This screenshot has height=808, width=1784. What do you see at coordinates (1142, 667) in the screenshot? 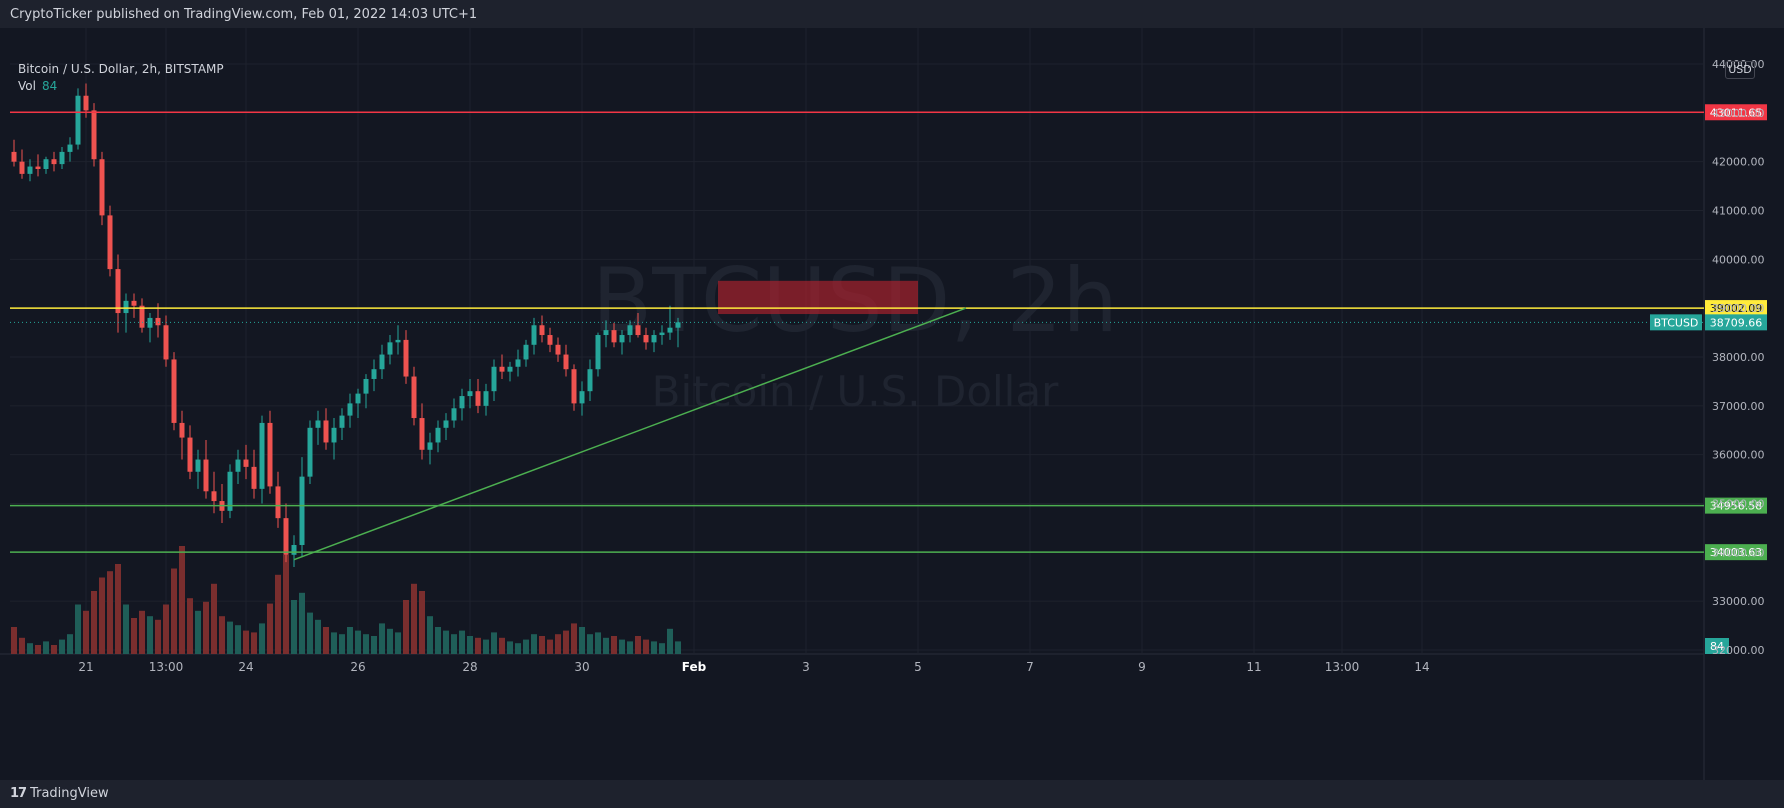
I see `time-tick-label: 9` at bounding box center [1142, 667].